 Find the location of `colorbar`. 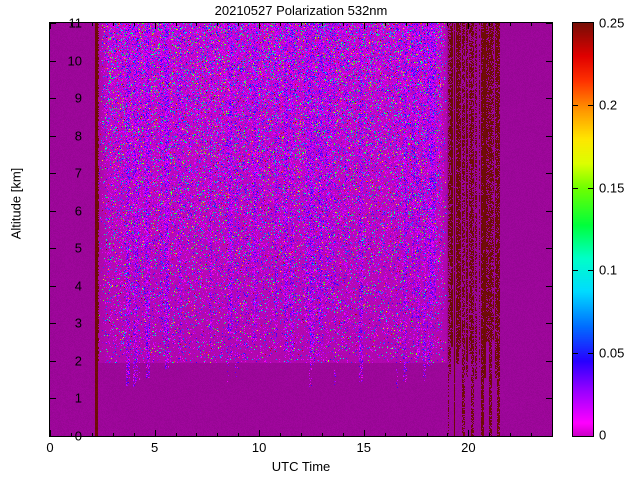

colorbar is located at coordinates (583, 229).